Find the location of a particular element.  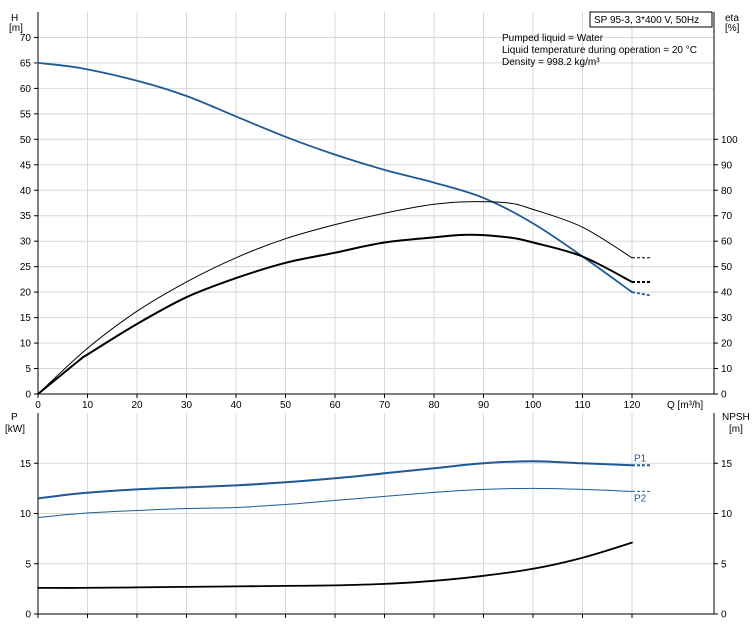

tick-label-p-2: 10 is located at coordinates (26, 514).